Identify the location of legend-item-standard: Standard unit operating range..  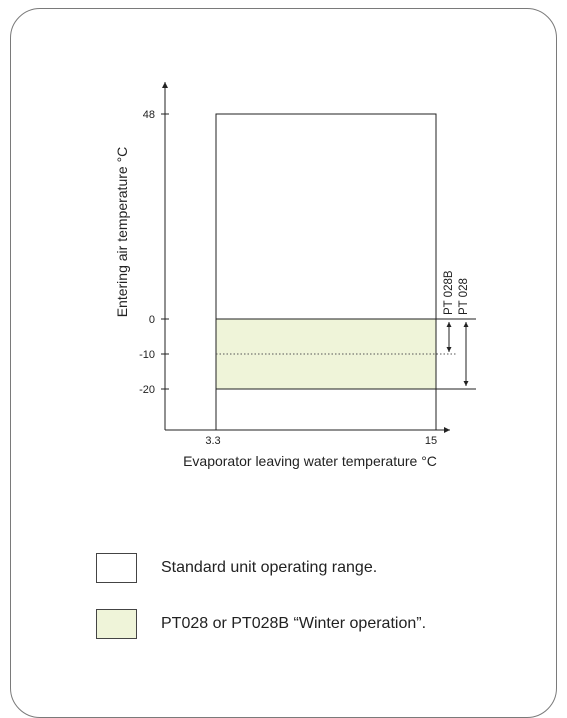
(236, 568).